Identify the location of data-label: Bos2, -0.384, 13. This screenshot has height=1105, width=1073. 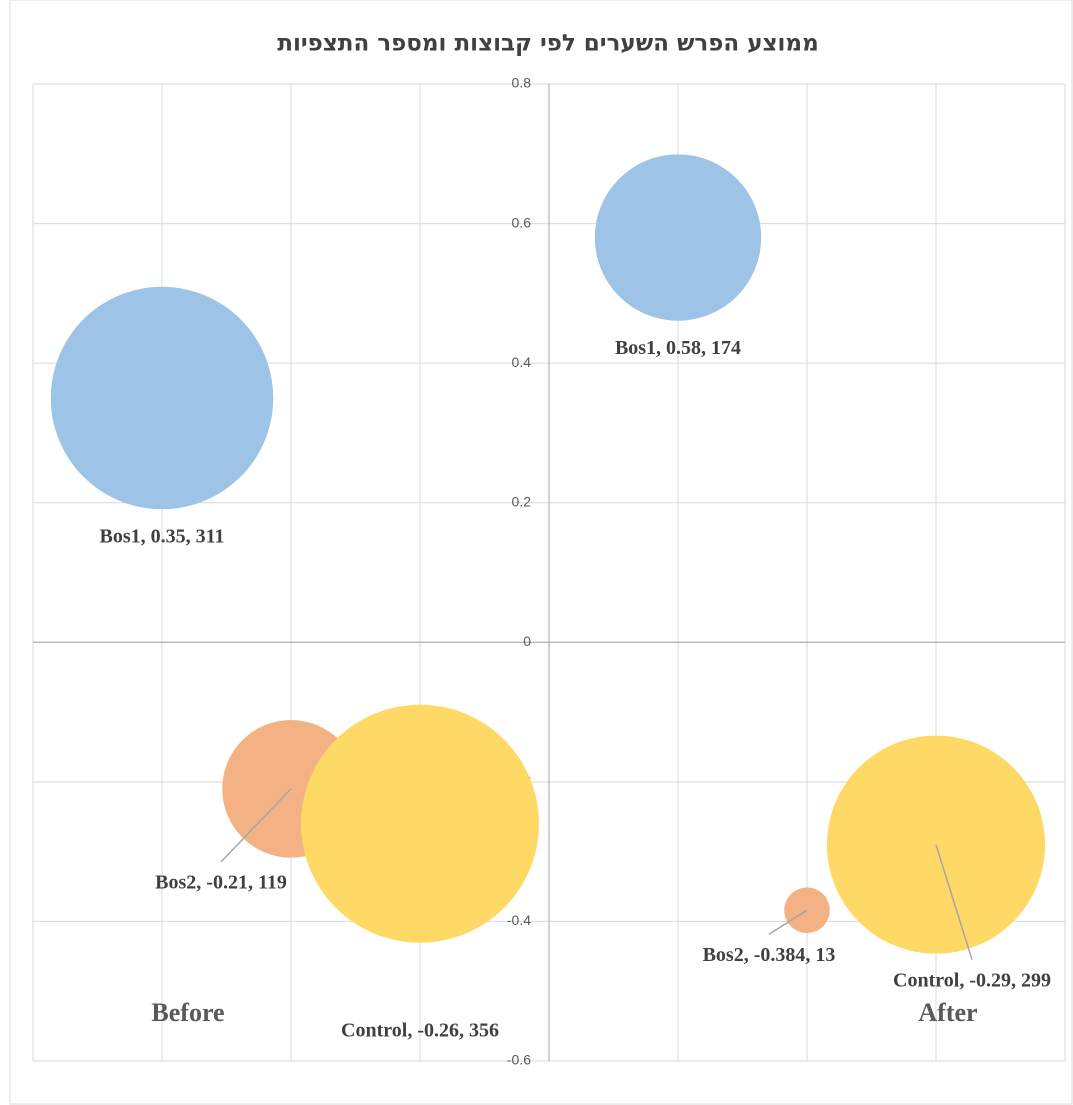
(769, 955).